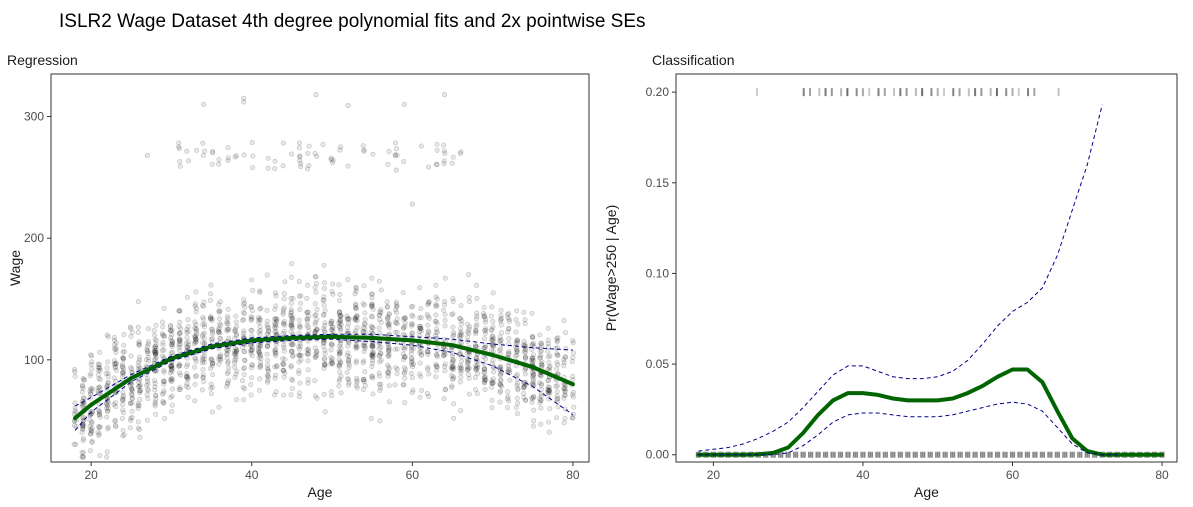 This screenshot has width=1193, height=507. Describe the element at coordinates (908, 428) in the screenshot. I see `classification-lower-se-line` at that location.